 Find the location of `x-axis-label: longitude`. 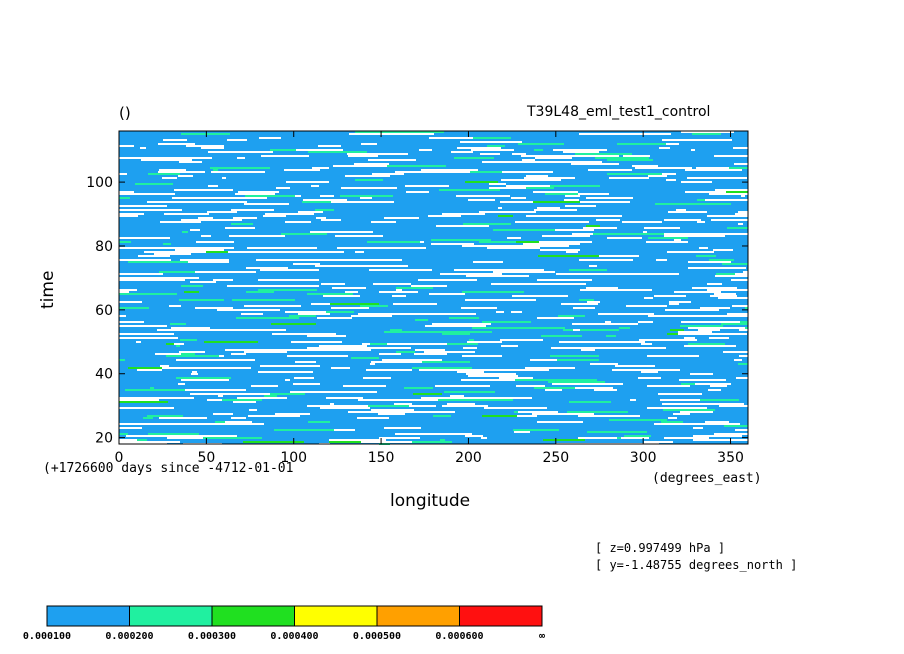

x-axis-label: longitude is located at coordinates (430, 501).